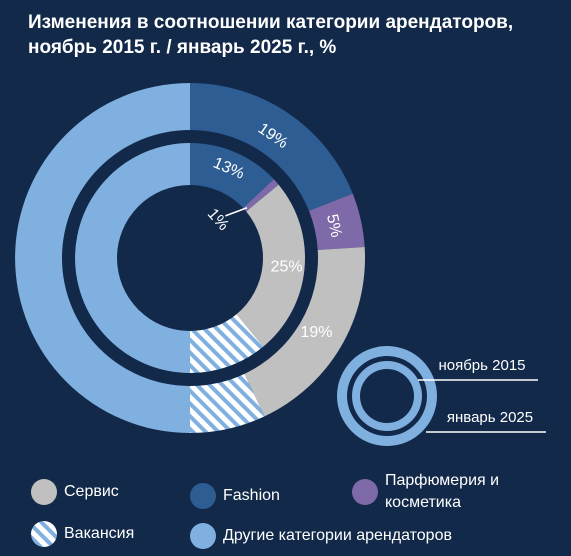  What do you see at coordinates (227, 343) in the screenshot?
I see `inner-ring-slice-вакансия` at bounding box center [227, 343].